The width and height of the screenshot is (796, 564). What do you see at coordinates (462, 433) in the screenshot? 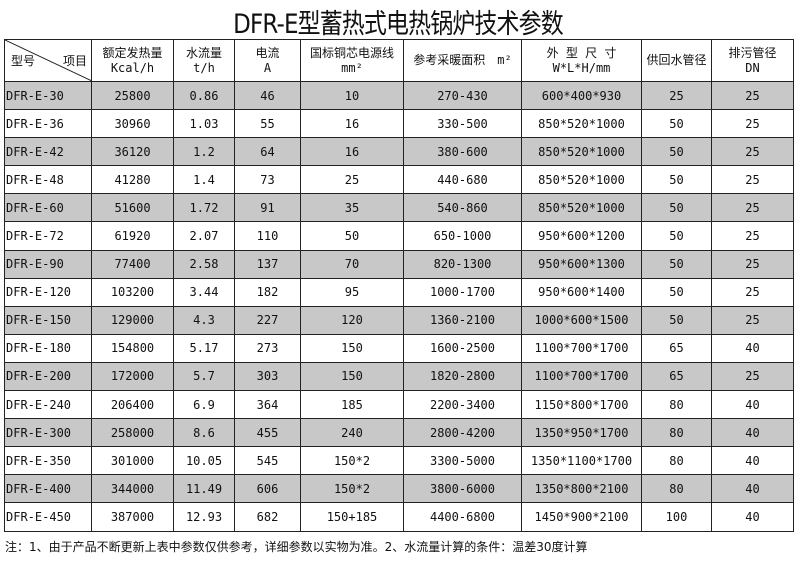
I see `table-cell: 2800-4200` at bounding box center [462, 433].